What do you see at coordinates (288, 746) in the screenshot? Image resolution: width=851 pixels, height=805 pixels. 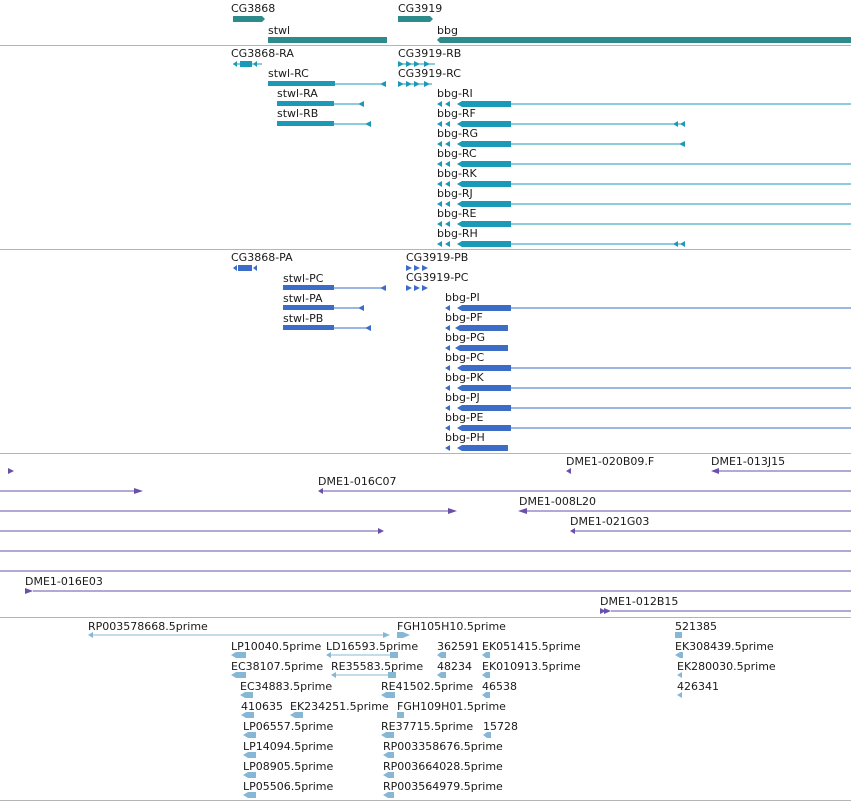 I see `est-label: LP14094.5prime` at bounding box center [288, 746].